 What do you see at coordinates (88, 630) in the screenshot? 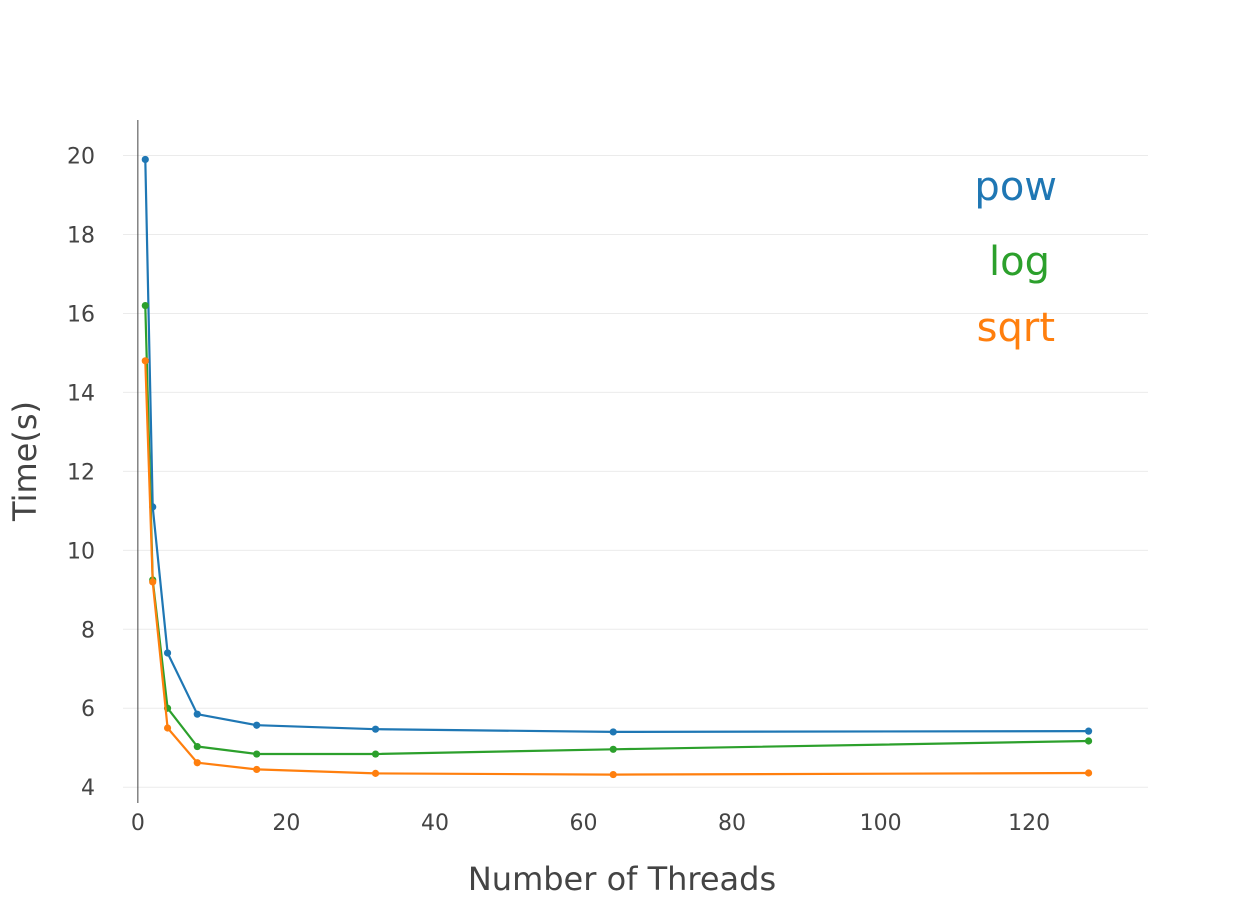
I see `y-tick-label: 8` at bounding box center [88, 630].